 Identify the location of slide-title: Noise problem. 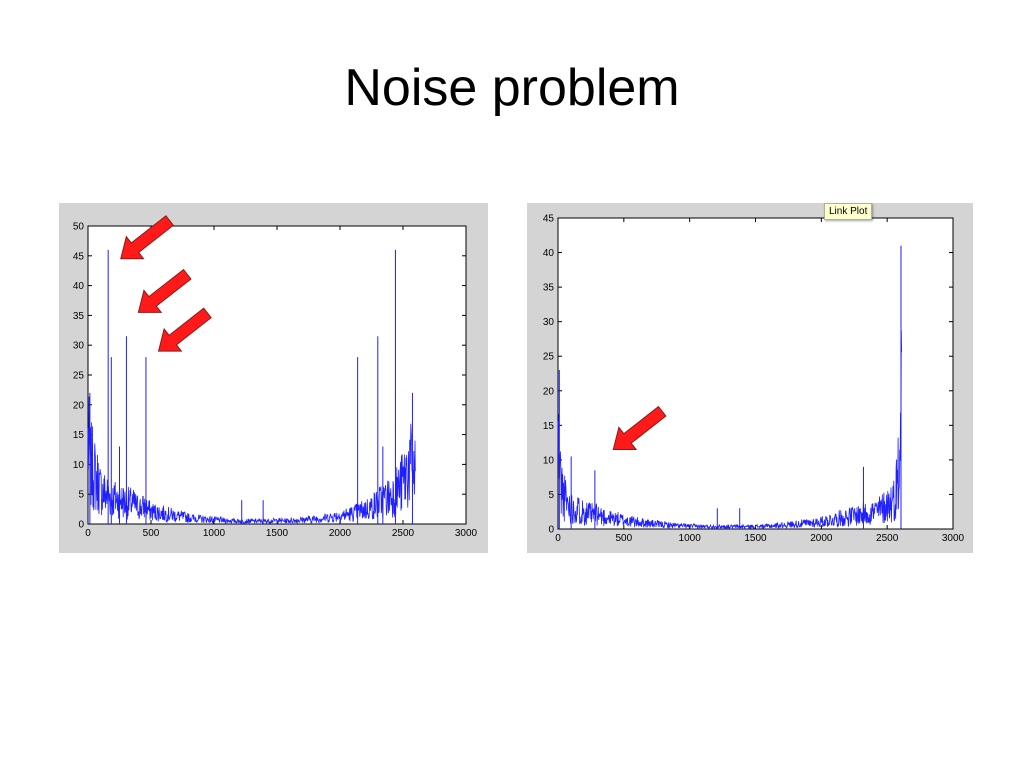
(512, 88).